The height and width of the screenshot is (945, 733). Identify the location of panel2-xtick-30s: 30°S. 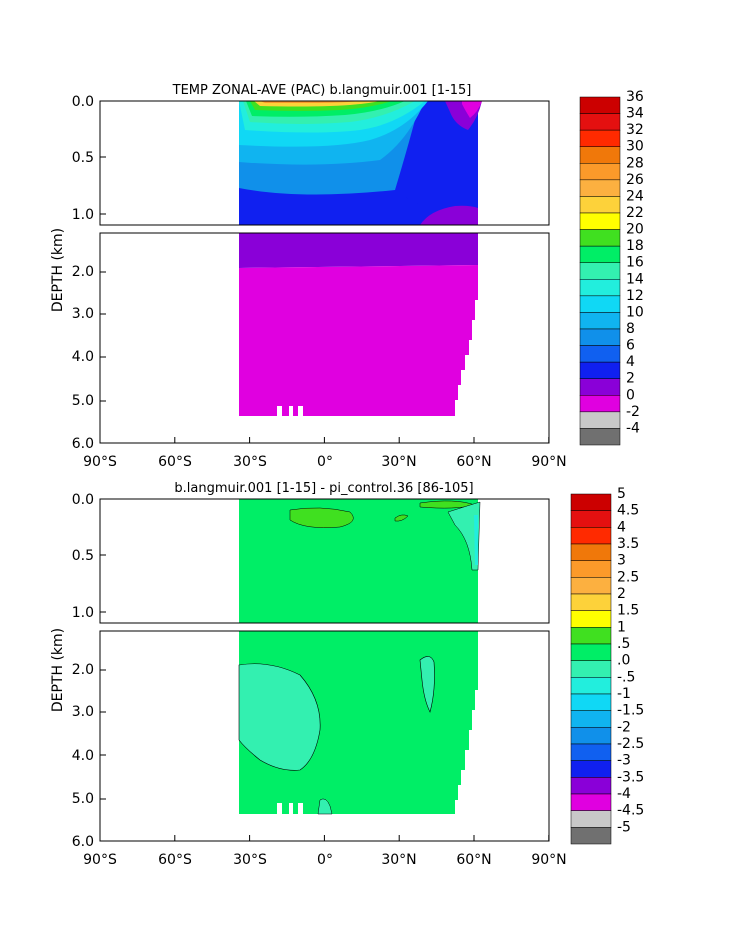
(250, 860).